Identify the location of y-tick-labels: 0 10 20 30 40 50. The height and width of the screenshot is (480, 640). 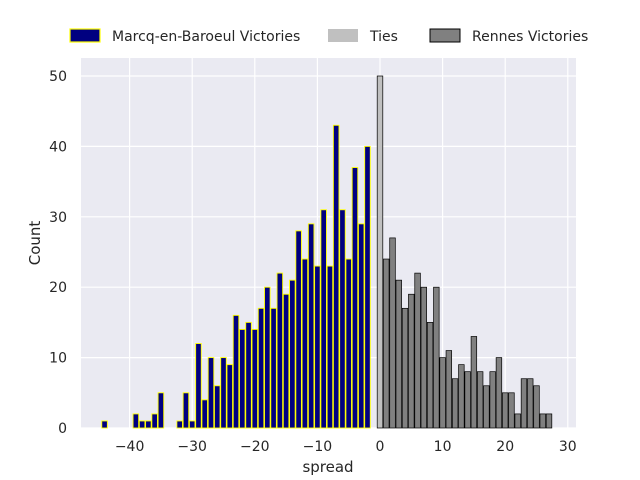
(58, 253).